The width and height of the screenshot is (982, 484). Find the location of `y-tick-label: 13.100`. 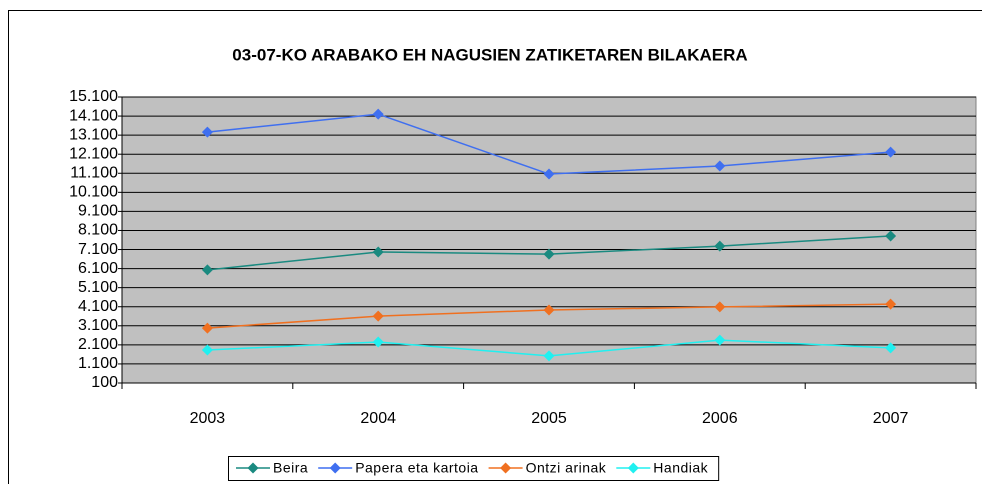

y-tick-label: 13.100 is located at coordinates (93, 134).